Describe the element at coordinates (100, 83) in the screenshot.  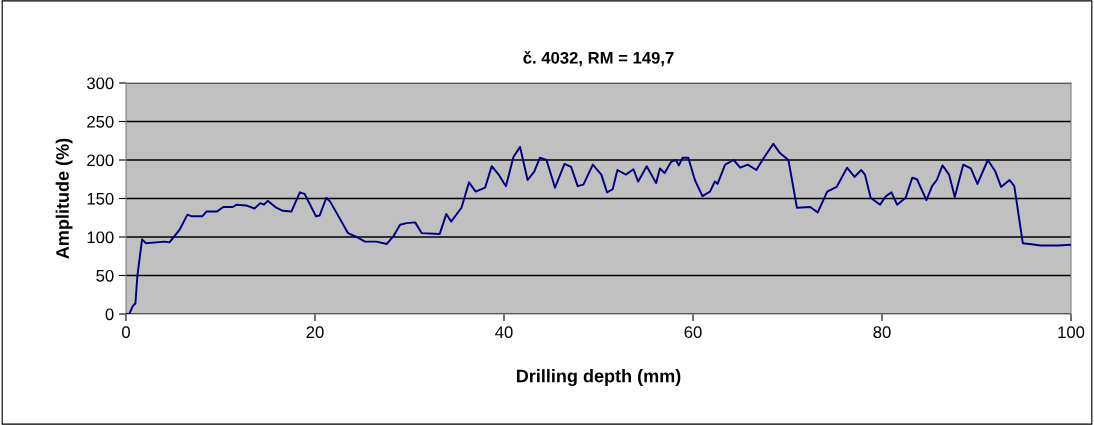
I see `y-tick-label: 300` at that location.